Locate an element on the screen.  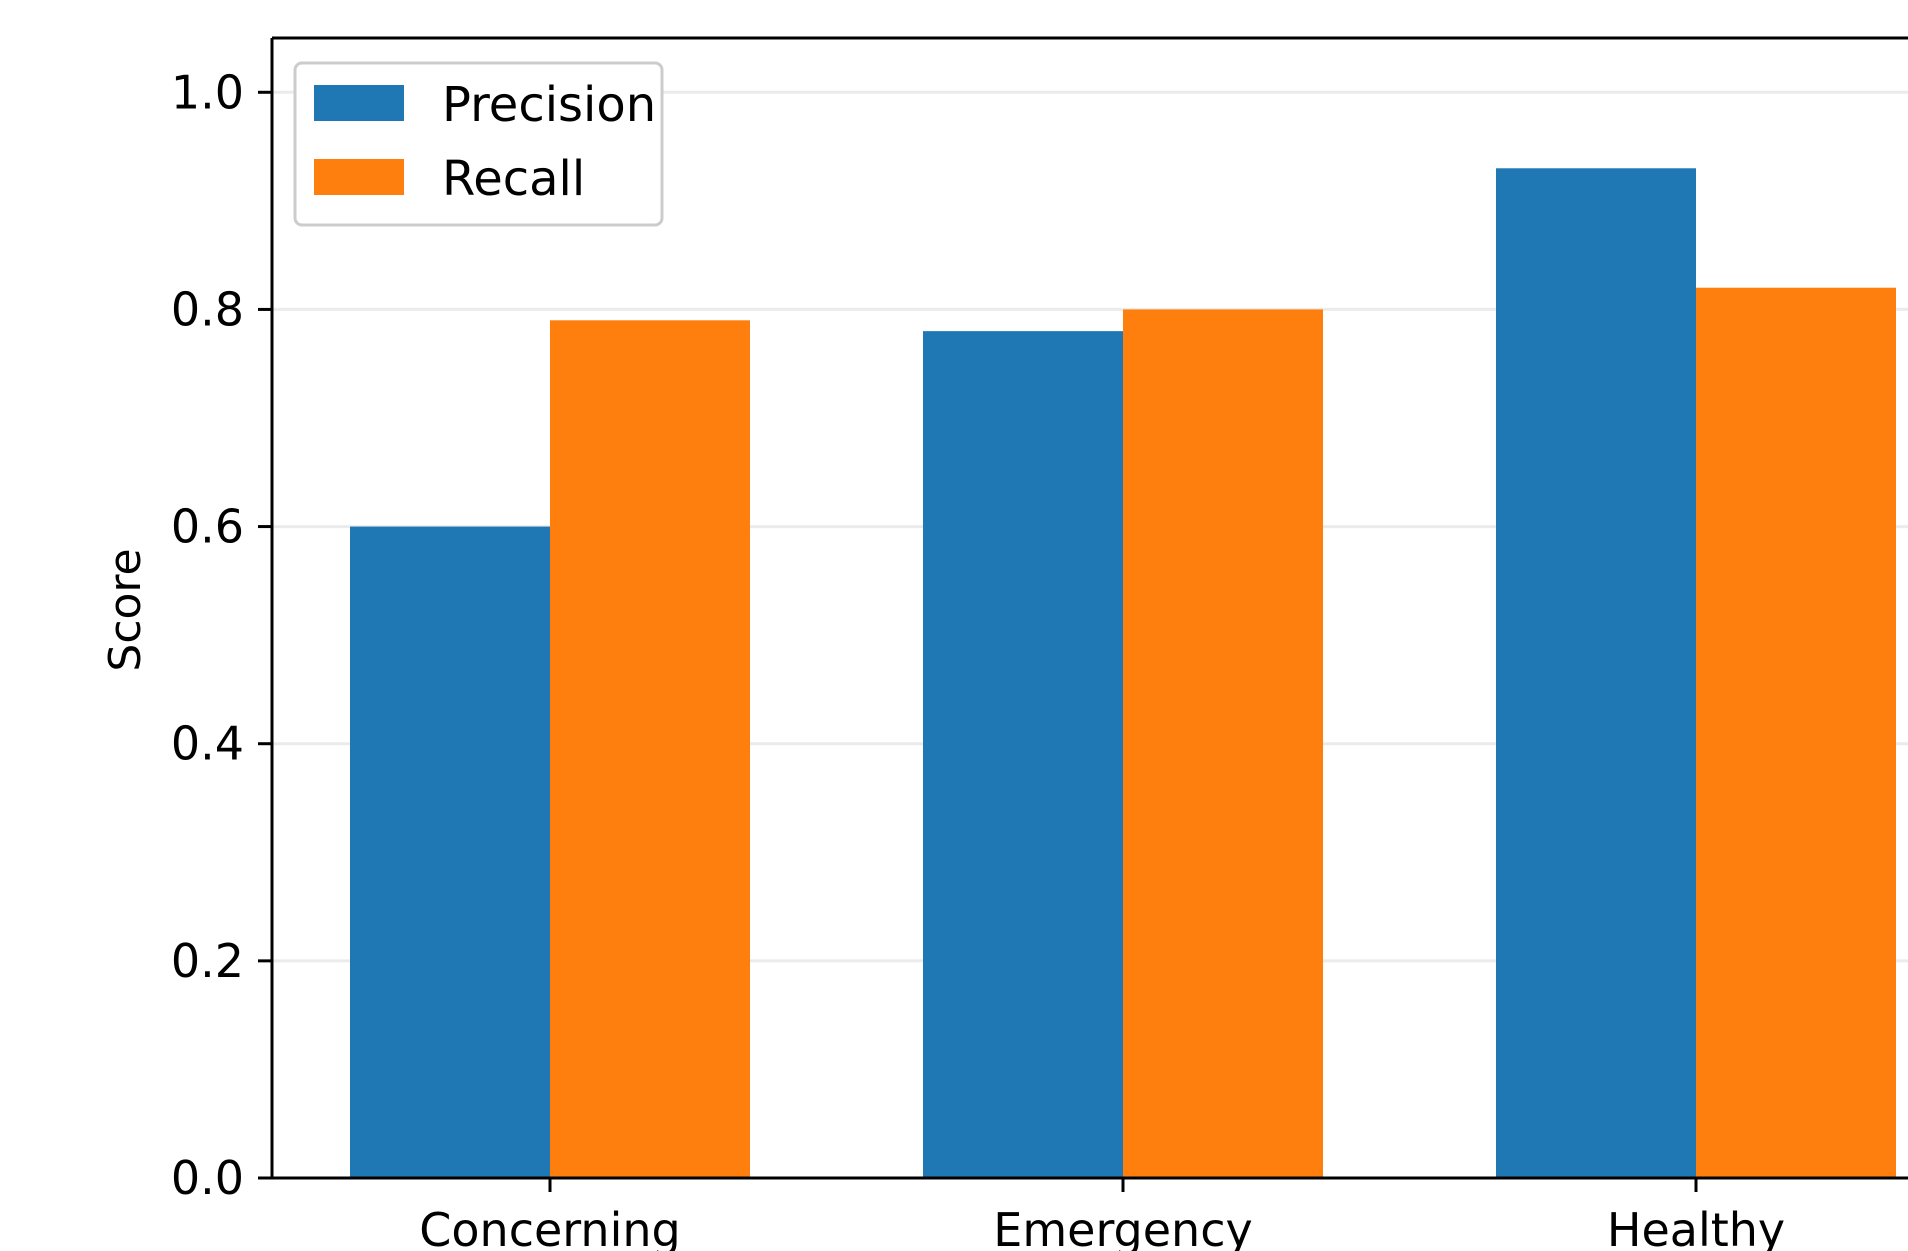
y-tick-label: 0.0 is located at coordinates (207, 1178).